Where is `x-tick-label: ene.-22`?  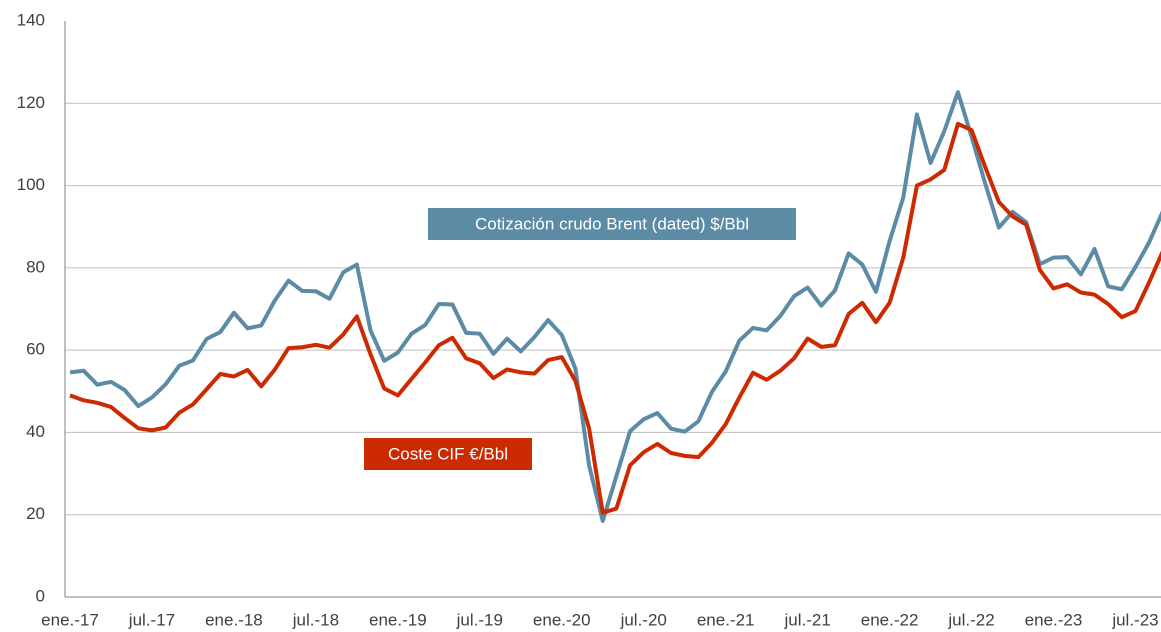 x-tick-label: ene.-22 is located at coordinates (890, 619).